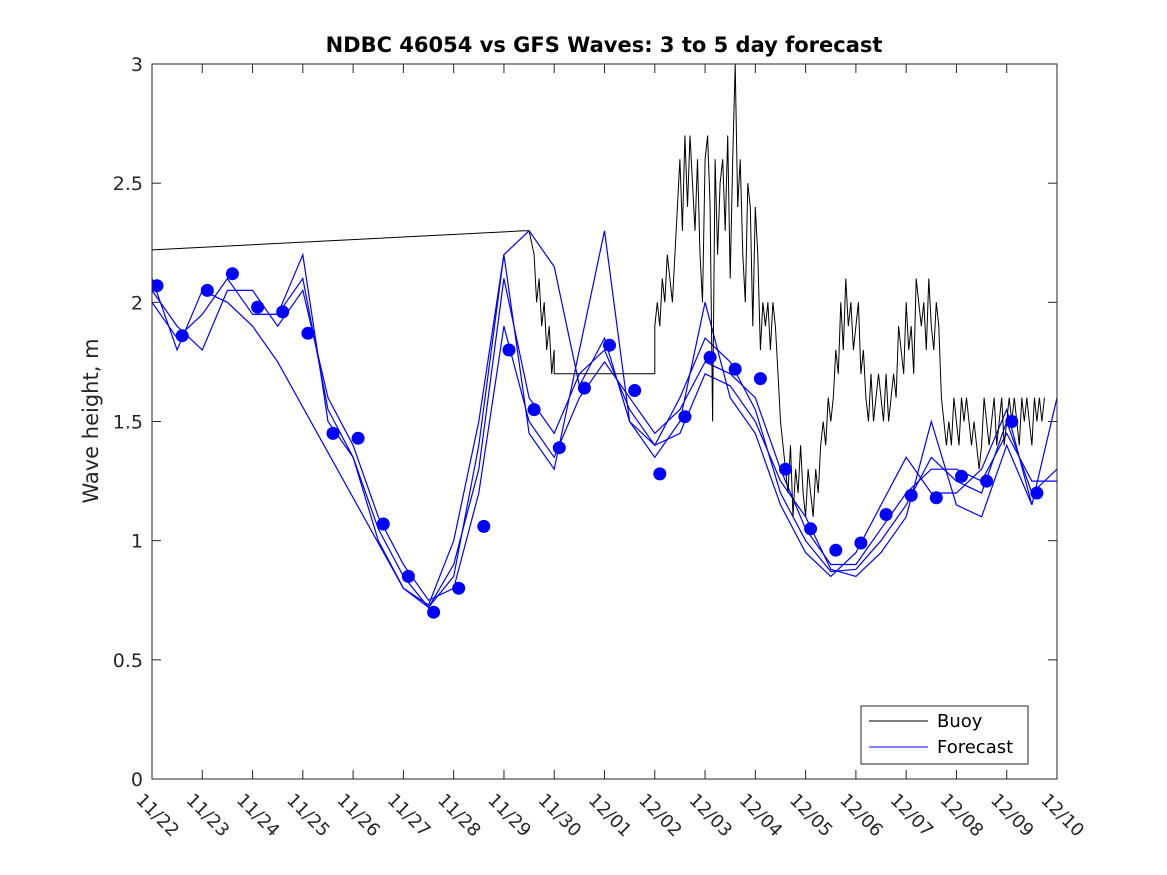  What do you see at coordinates (975, 747) in the screenshot?
I see `legend-forecast-label: Forecast` at bounding box center [975, 747].